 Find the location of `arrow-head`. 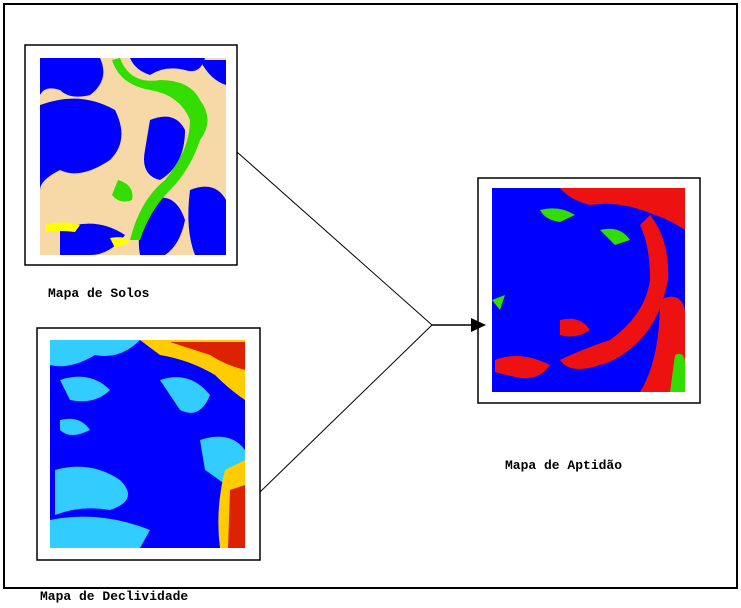

arrow-head is located at coordinates (478, 325).